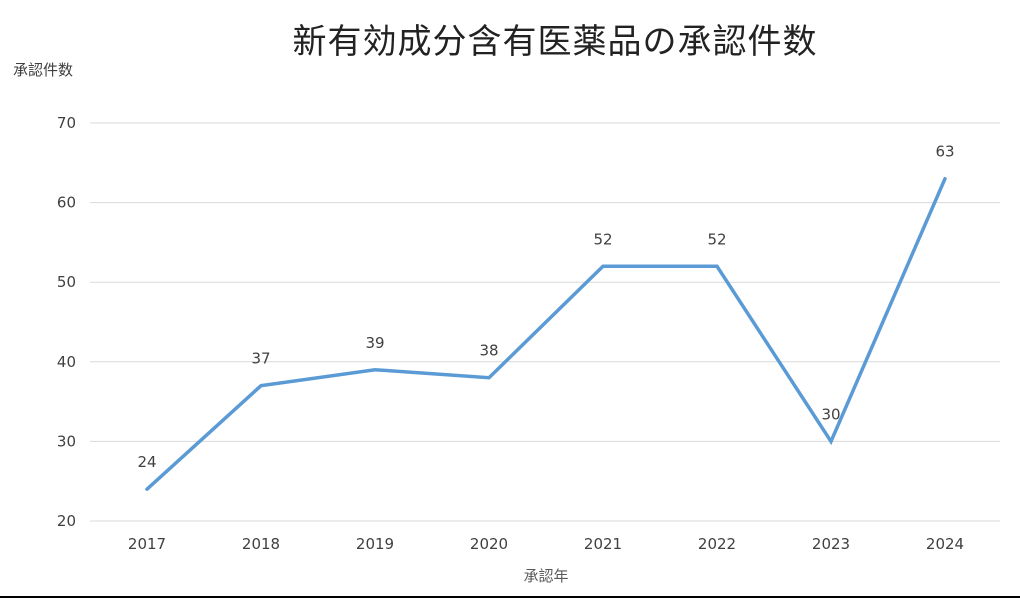 This screenshot has width=1020, height=598. What do you see at coordinates (555, 42) in the screenshot?
I see `chart-title: 新有効成分含有医薬品の承認件数` at bounding box center [555, 42].